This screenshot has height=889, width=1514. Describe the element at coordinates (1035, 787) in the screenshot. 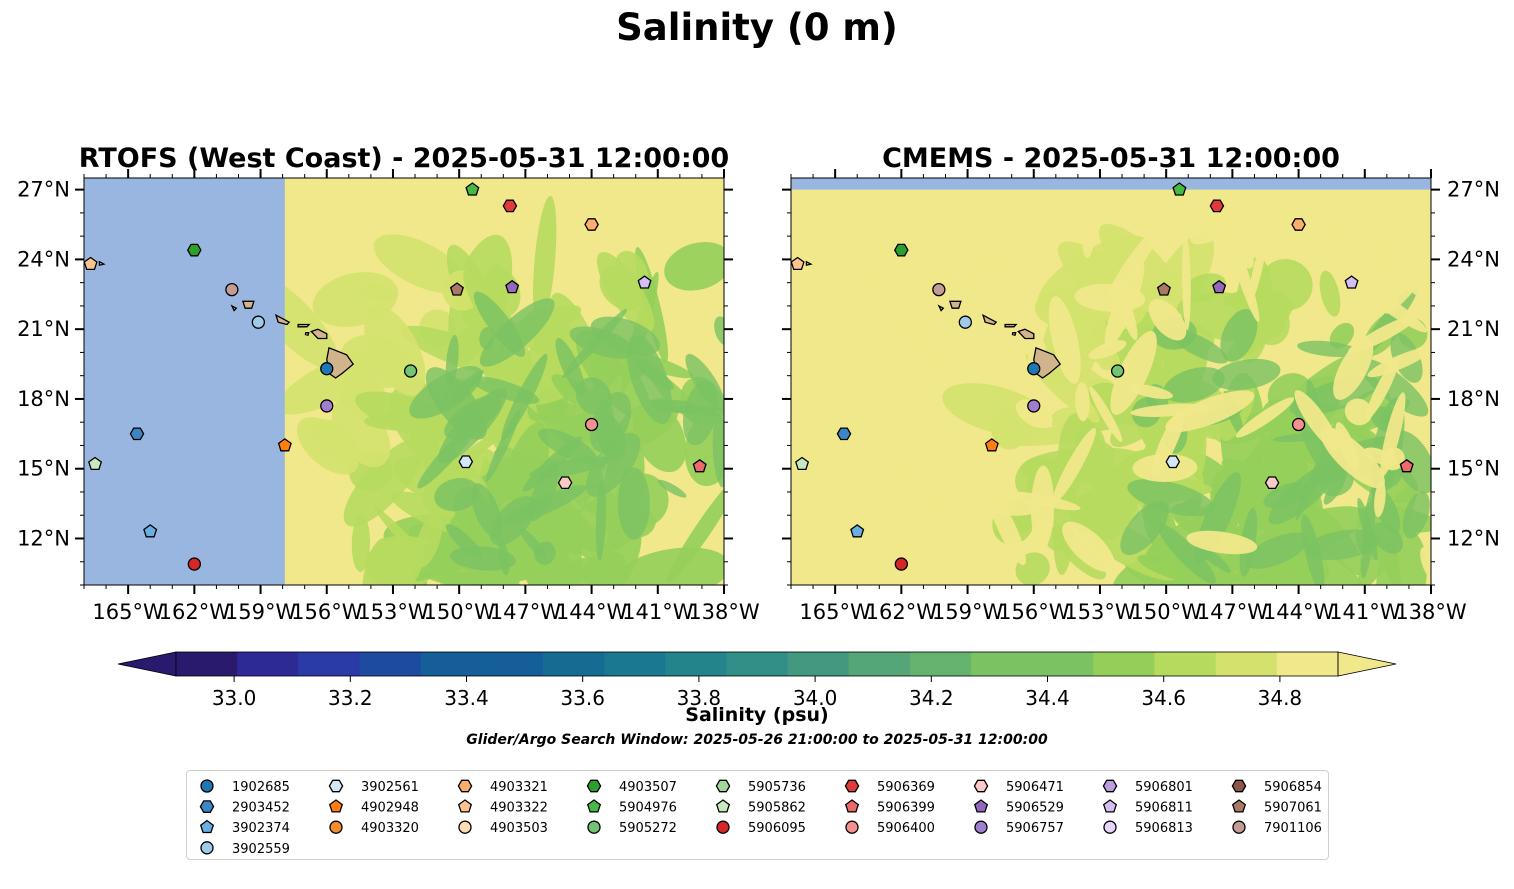

I see `legend-entry-label: 5906471` at that location.